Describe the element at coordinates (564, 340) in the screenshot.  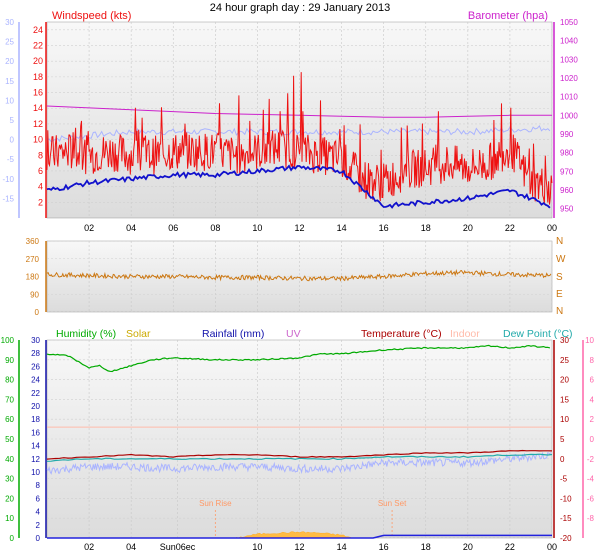
I see `temperature-right-tick-label: 30` at that location.